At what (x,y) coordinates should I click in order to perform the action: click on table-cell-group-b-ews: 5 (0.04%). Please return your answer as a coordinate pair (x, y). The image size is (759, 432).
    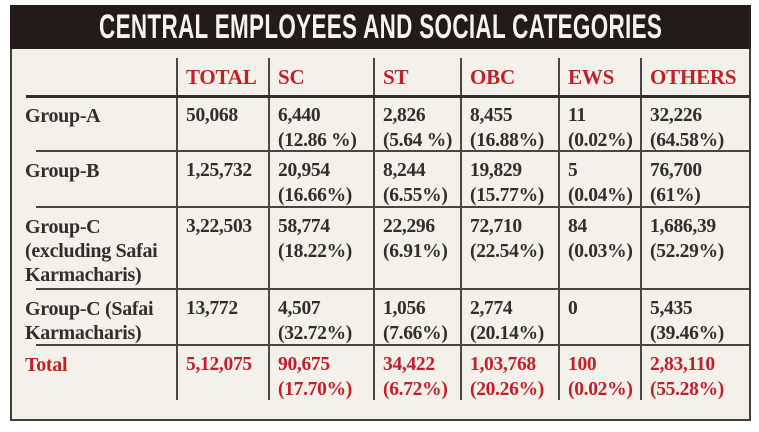
    Looking at the image, I should click on (600, 183).